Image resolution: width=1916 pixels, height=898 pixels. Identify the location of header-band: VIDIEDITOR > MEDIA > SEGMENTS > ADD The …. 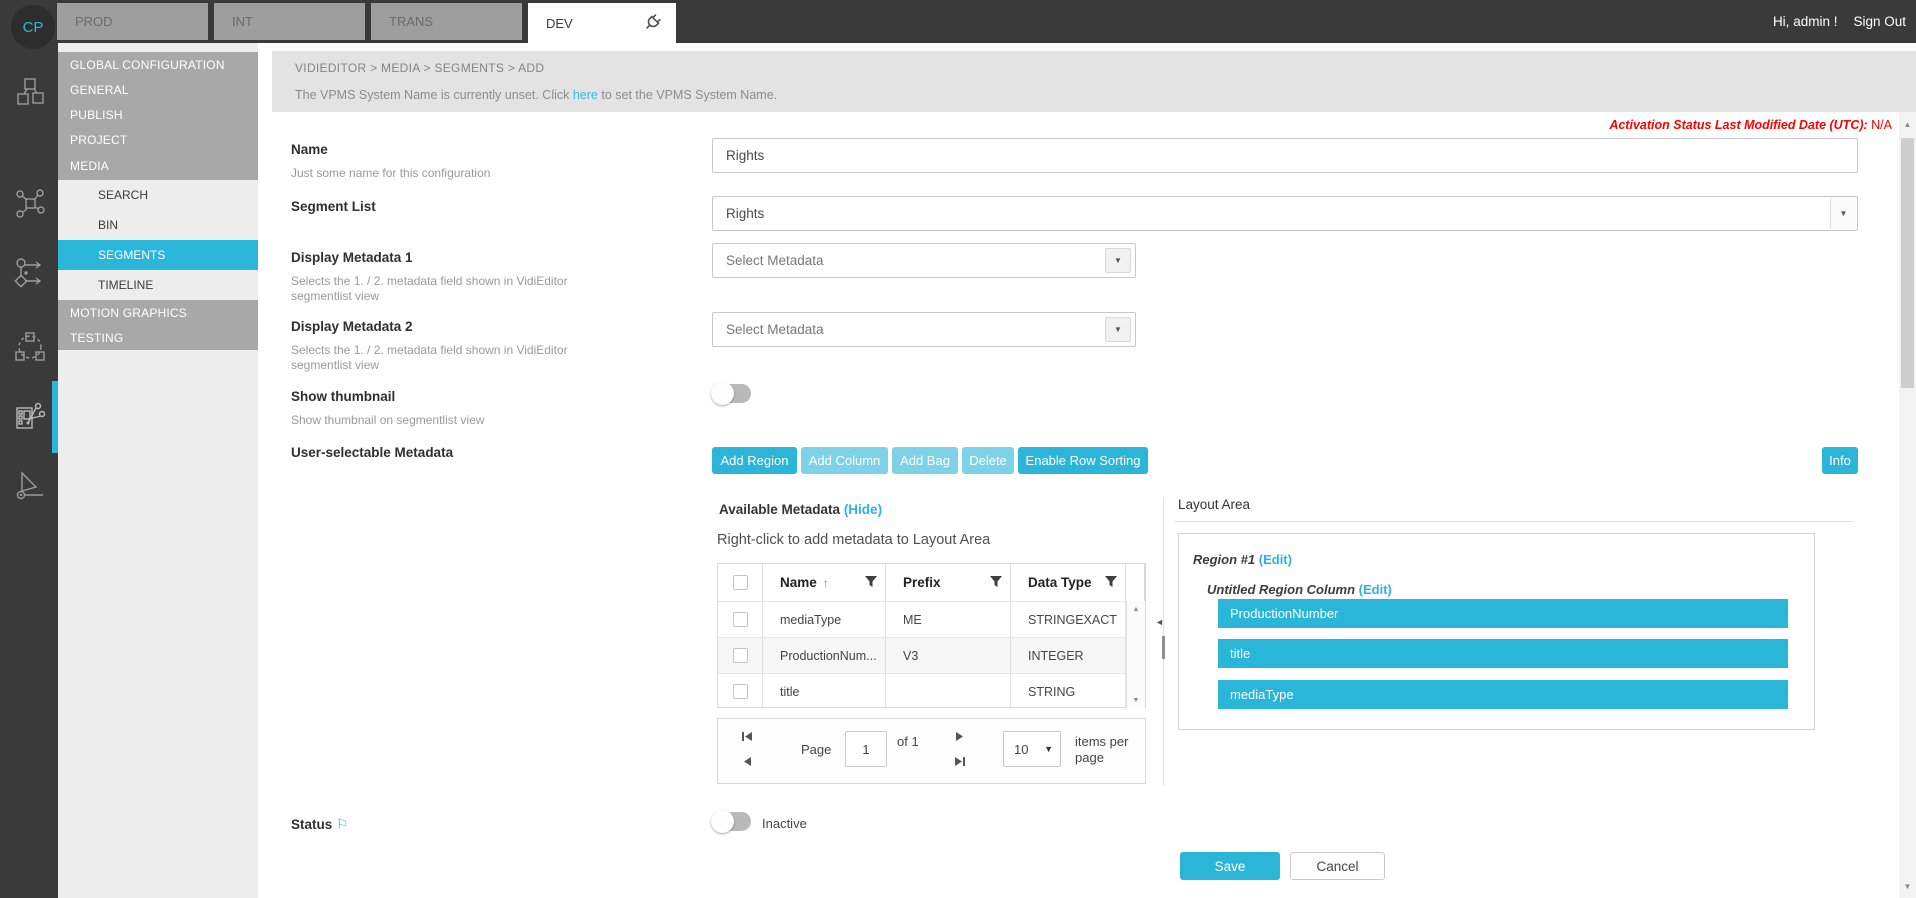
(1094, 81).